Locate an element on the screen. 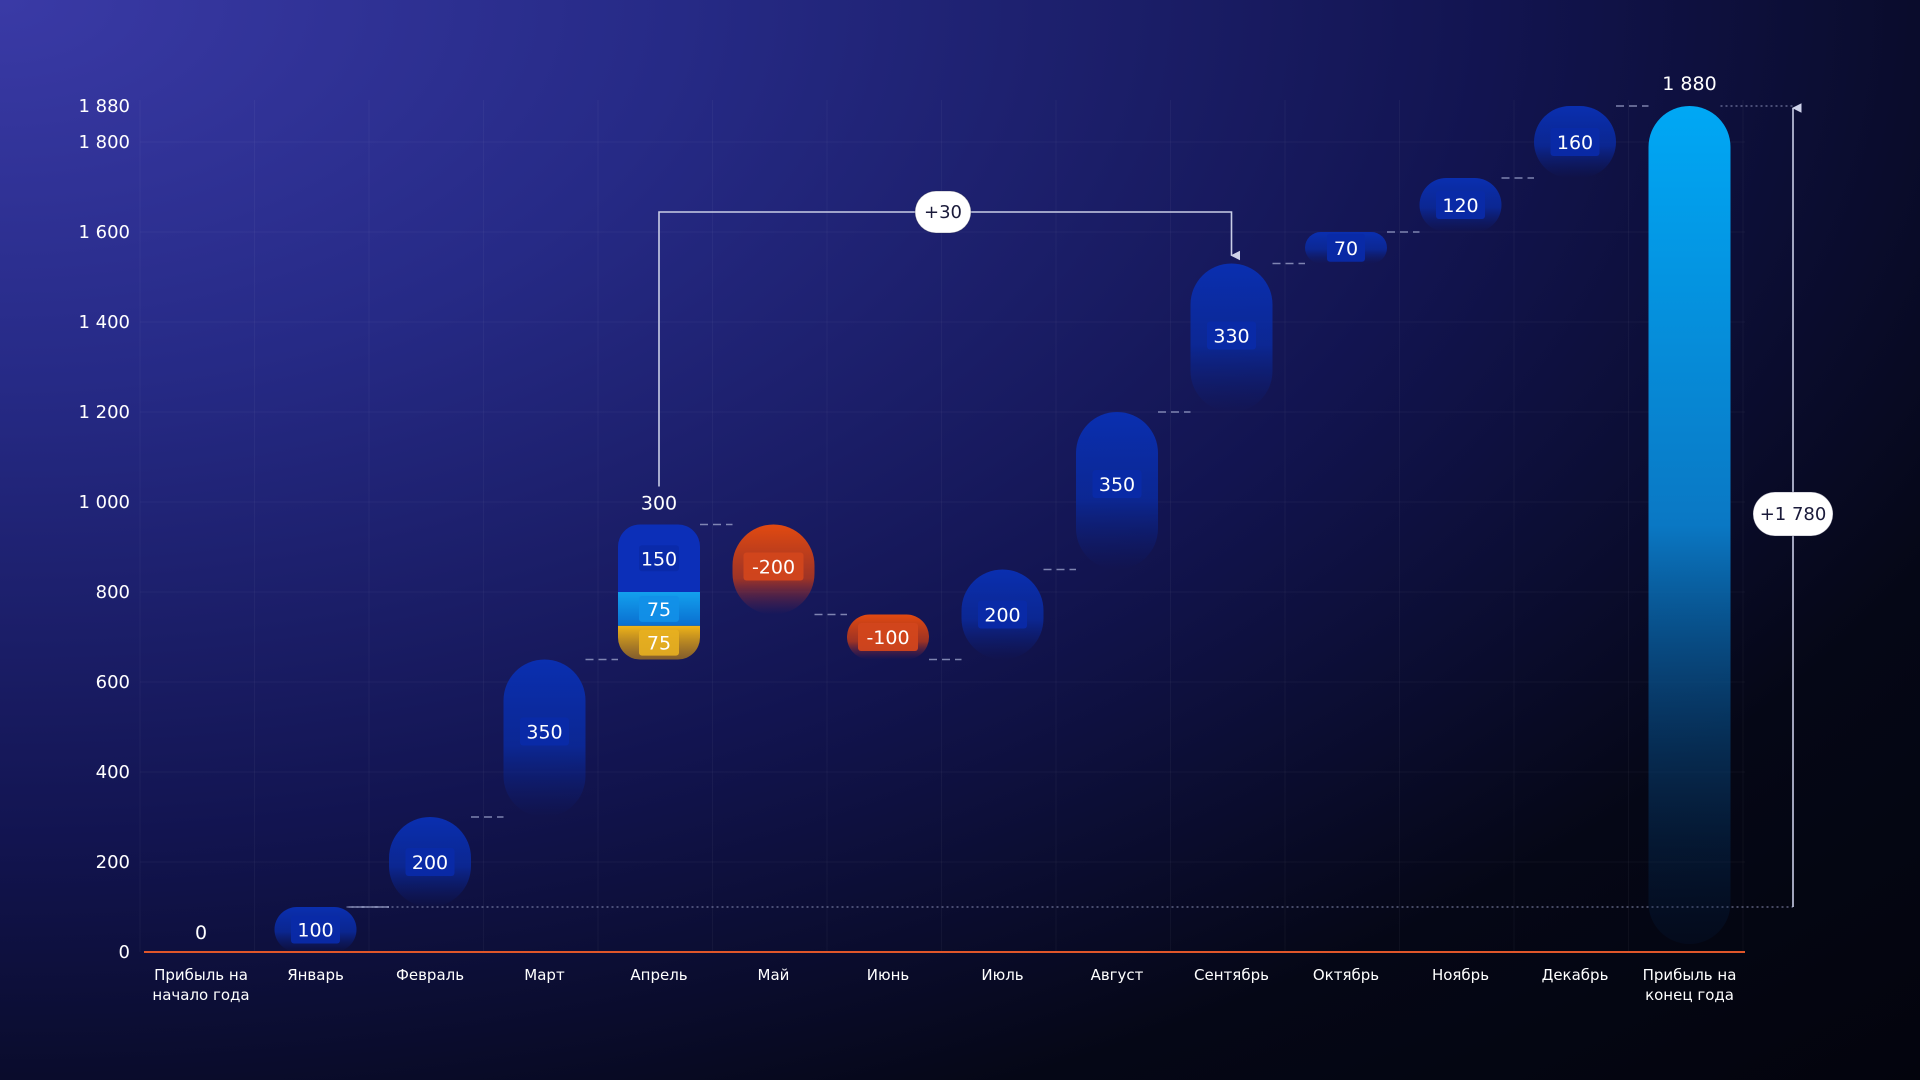 The width and height of the screenshot is (1920, 1080). y-tick-label: 800 is located at coordinates (113, 592).